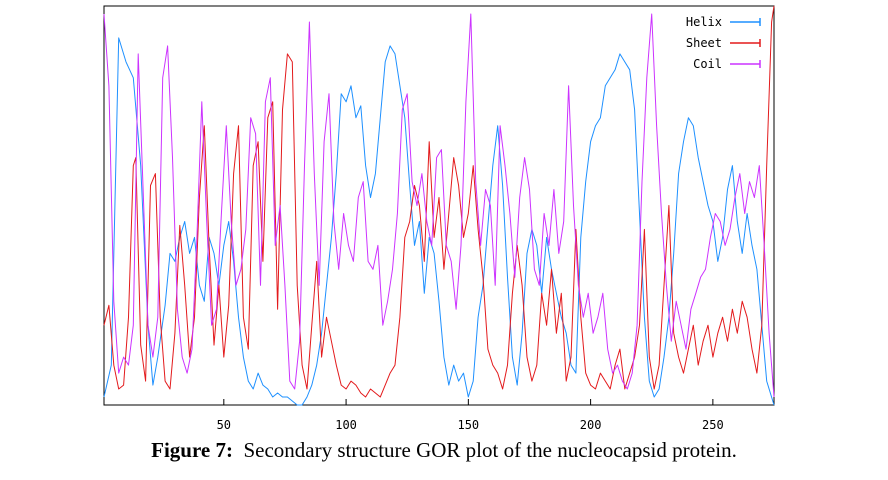 The width and height of the screenshot is (888, 480). I want to click on x-tick-label: 100, so click(346, 425).